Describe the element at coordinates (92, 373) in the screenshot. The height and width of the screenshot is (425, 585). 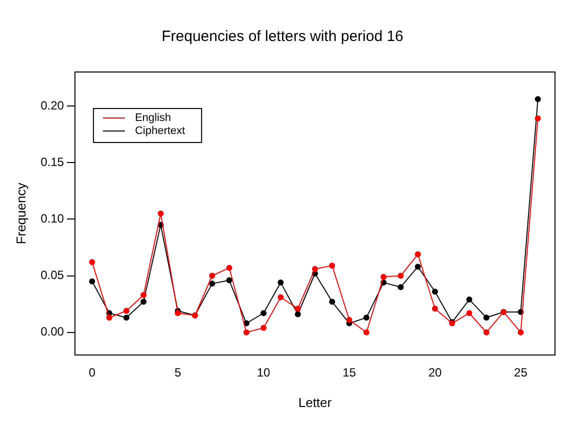
I see `x-tick-label: 0` at that location.